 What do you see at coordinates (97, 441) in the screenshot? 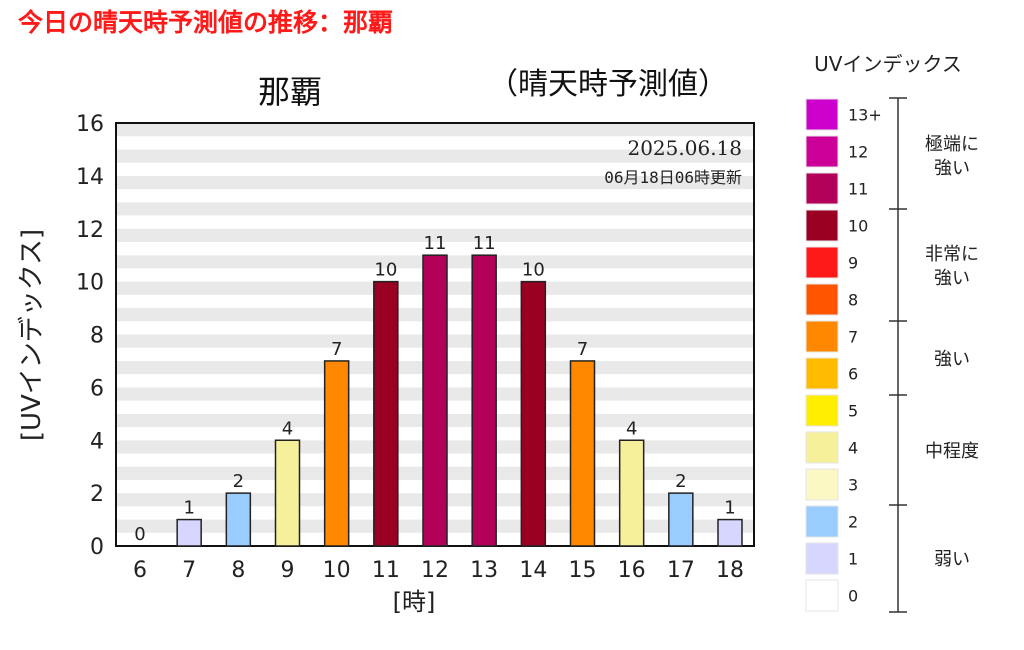
I see `y-tick-label: 4` at bounding box center [97, 441].